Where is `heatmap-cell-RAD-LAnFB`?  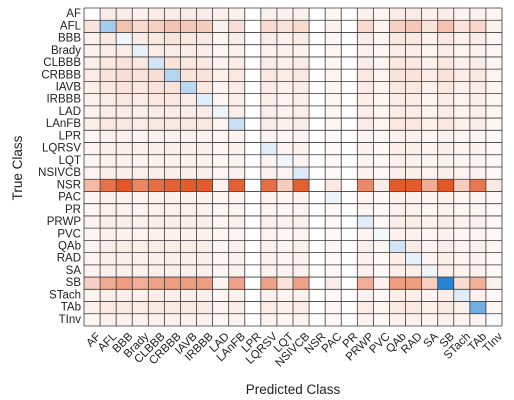
heatmap-cell-RAD-LAnFB is located at coordinates (237, 259).